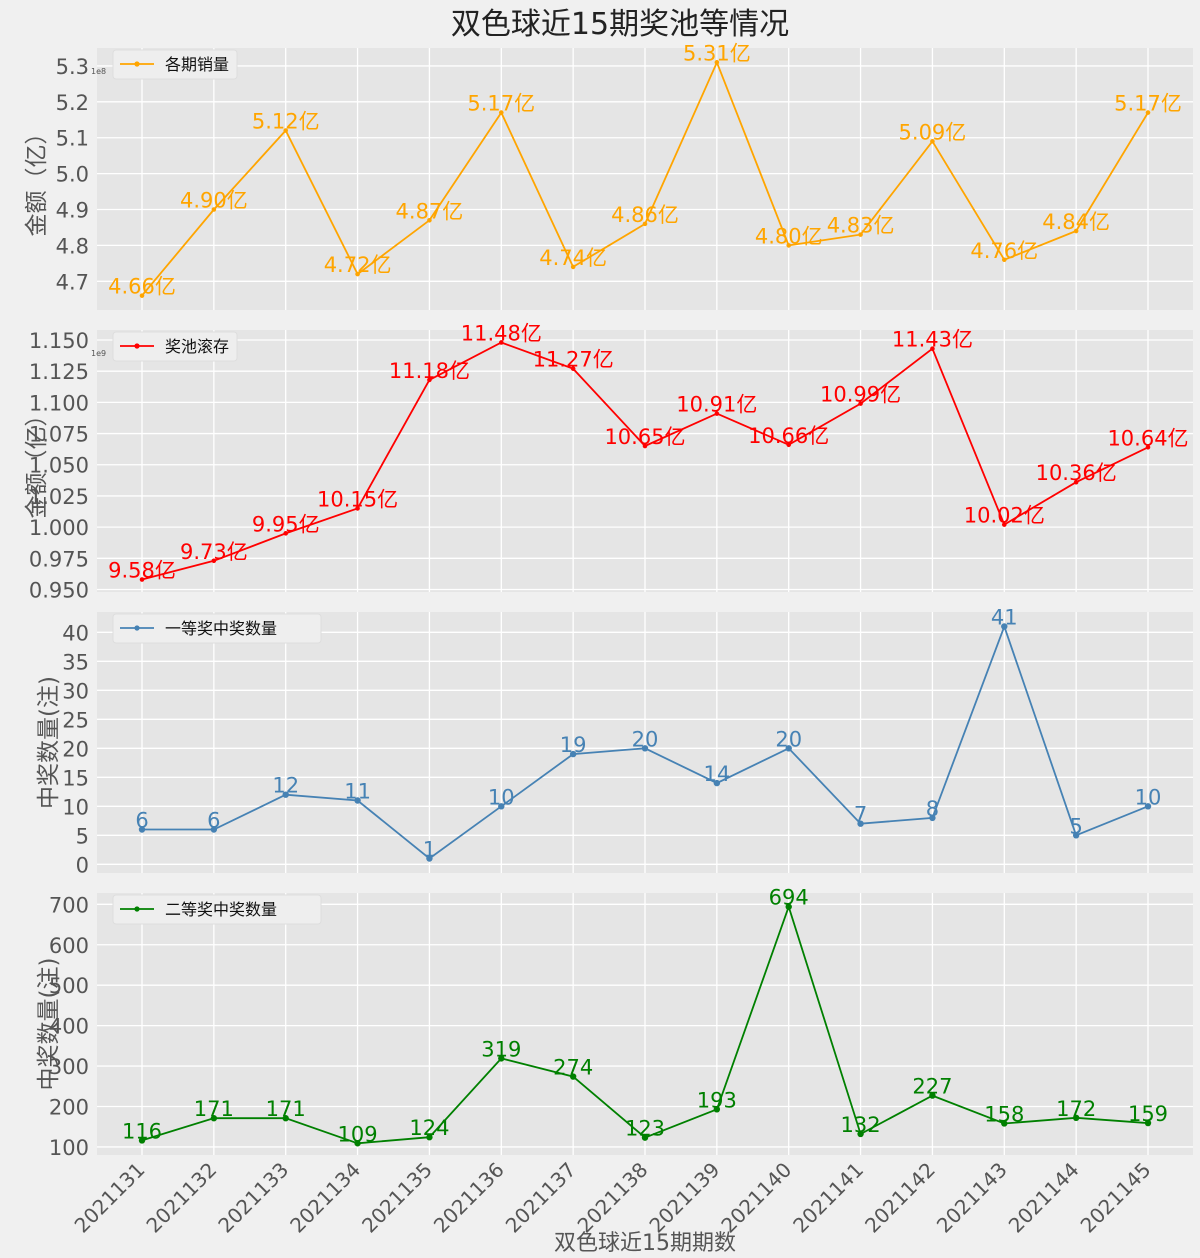 This screenshot has height=1258, width=1200. Describe the element at coordinates (645, 215) in the screenshot. I see `data-label: 4.86亿` at that location.